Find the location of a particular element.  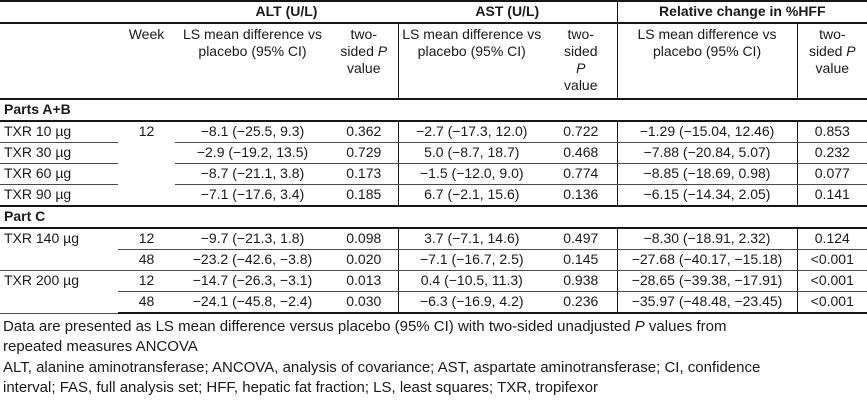

cell-drug: TXR 10 µg is located at coordinates (59, 132).